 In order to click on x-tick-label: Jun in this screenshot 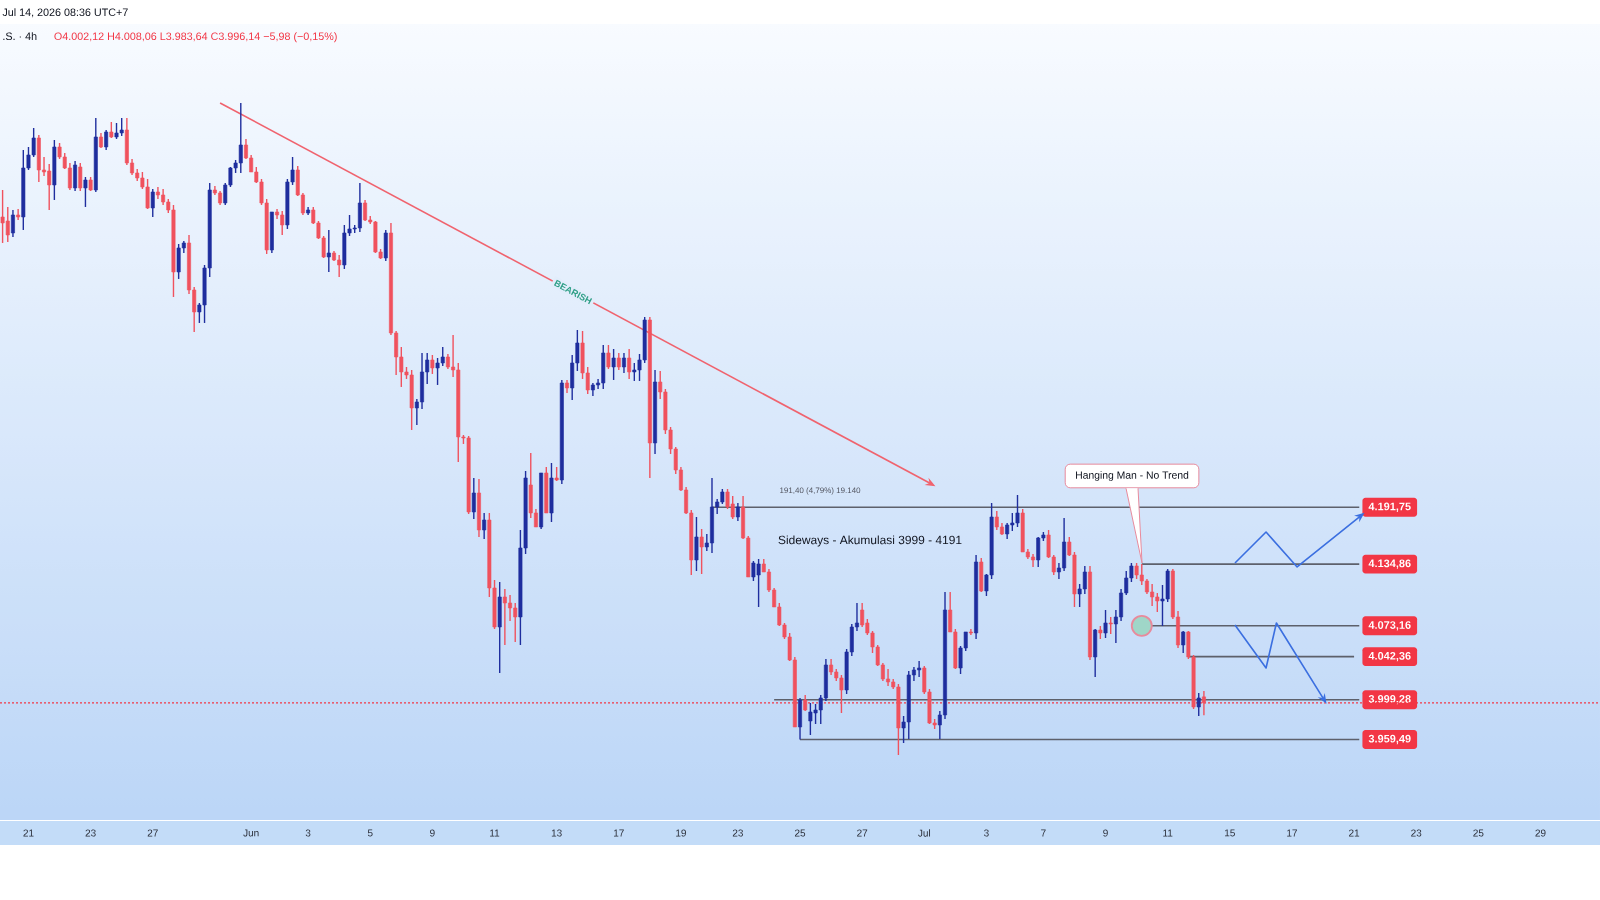, I will do `click(251, 833)`.